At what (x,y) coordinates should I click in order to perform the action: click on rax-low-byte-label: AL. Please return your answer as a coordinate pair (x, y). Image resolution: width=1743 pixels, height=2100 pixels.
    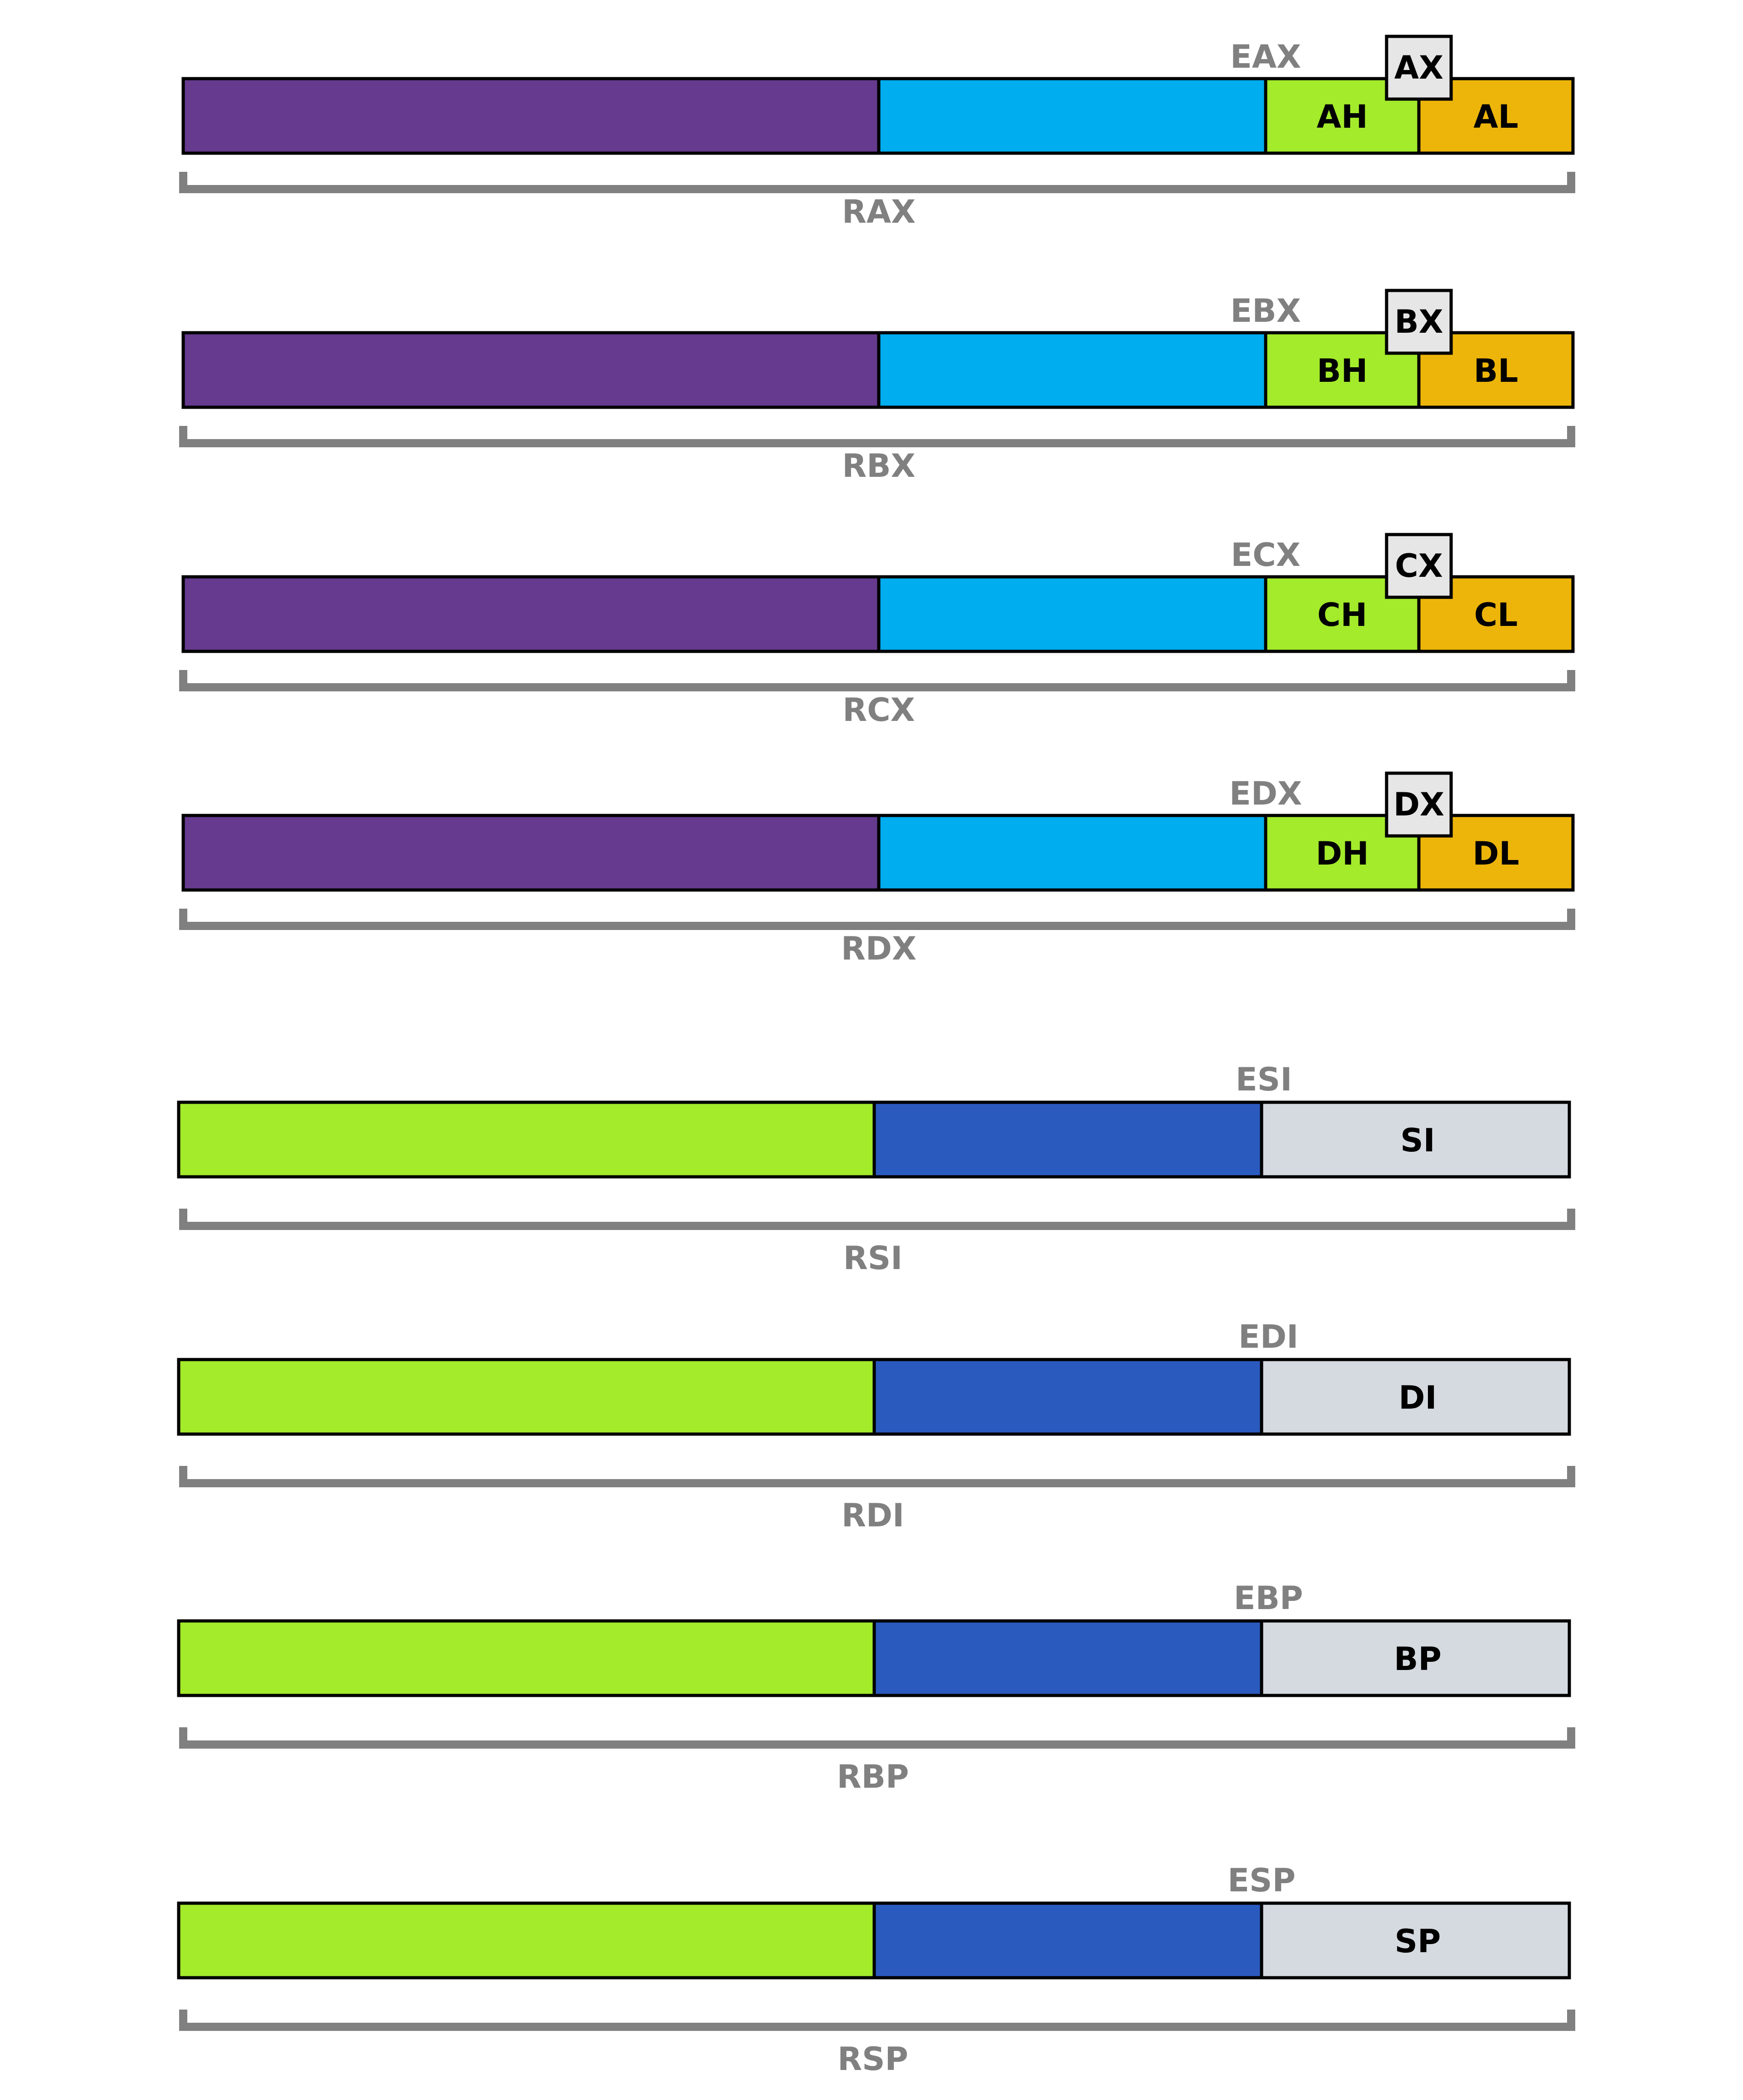
    Looking at the image, I should click on (1496, 116).